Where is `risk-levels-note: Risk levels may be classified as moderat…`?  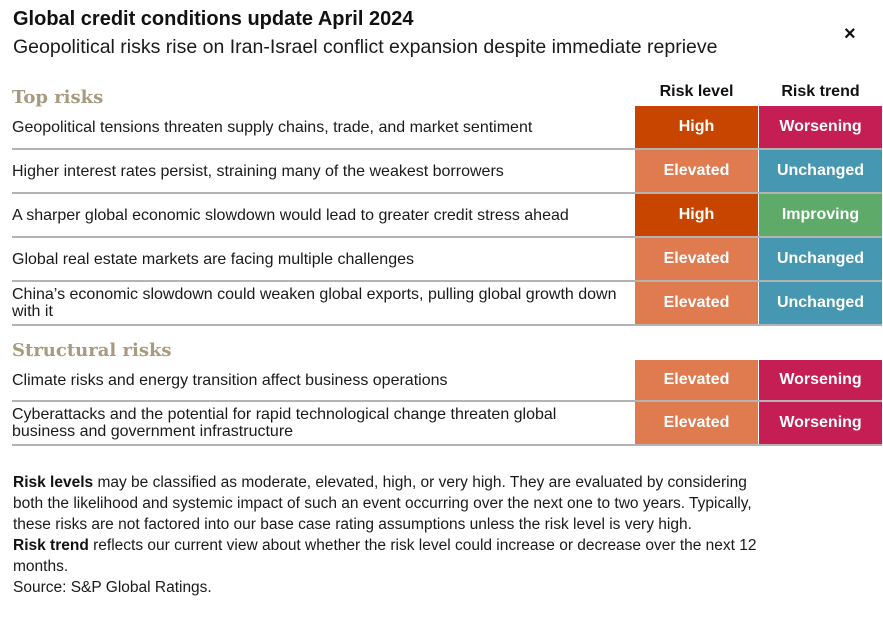
risk-levels-note: Risk levels may be classified as moderat… is located at coordinates (393, 503).